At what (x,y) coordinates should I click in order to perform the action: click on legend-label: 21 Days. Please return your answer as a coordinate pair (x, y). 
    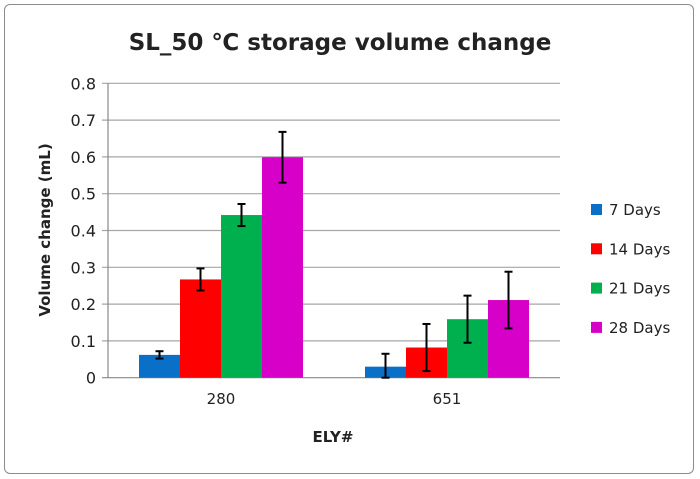
    Looking at the image, I should click on (639, 289).